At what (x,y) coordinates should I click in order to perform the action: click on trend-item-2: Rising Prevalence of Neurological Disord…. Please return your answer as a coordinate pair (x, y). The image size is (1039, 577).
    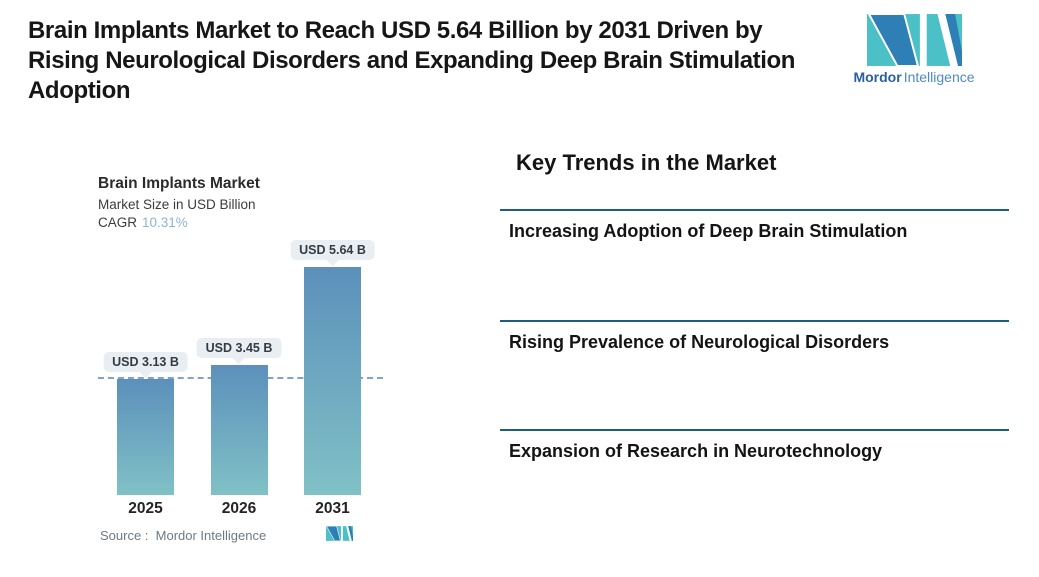
    Looking at the image, I should click on (699, 342).